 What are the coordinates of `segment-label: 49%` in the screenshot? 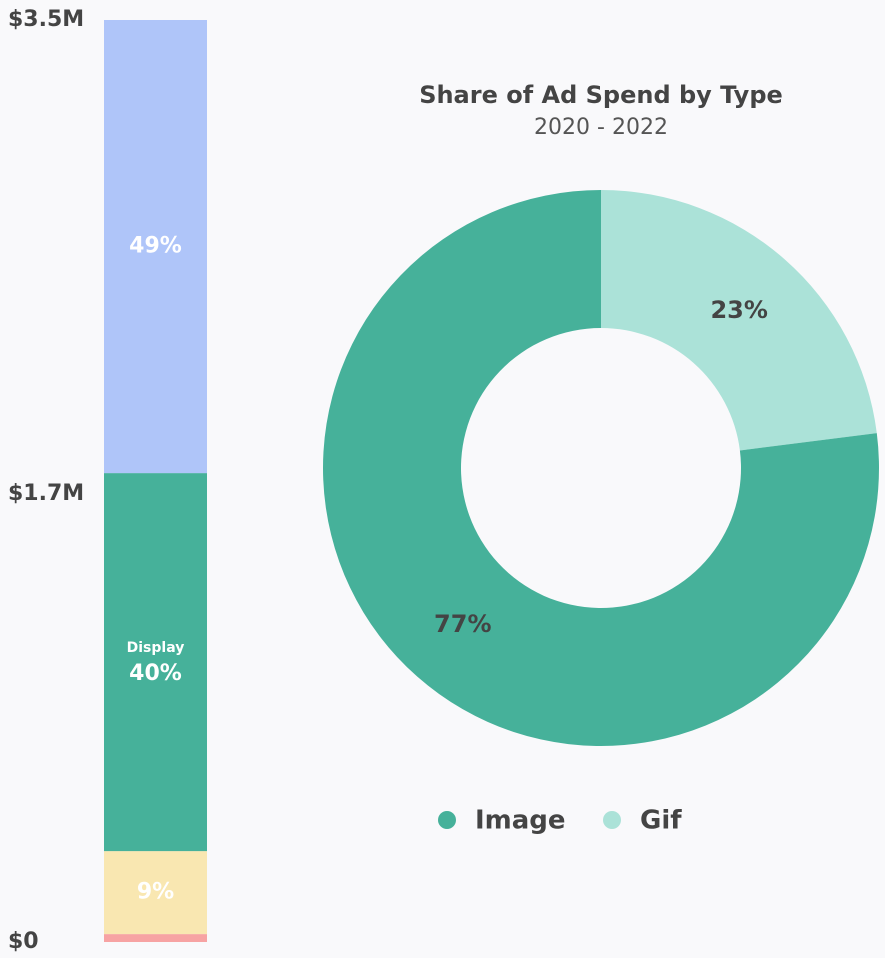 It's located at (155, 246).